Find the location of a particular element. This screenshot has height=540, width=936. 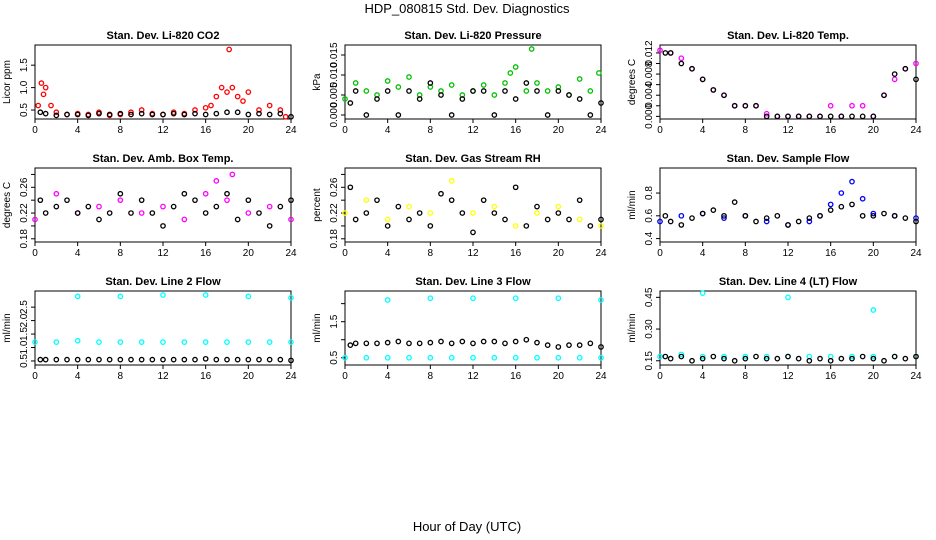

y-tick-label: 0.000 is located at coordinates (649, 115).